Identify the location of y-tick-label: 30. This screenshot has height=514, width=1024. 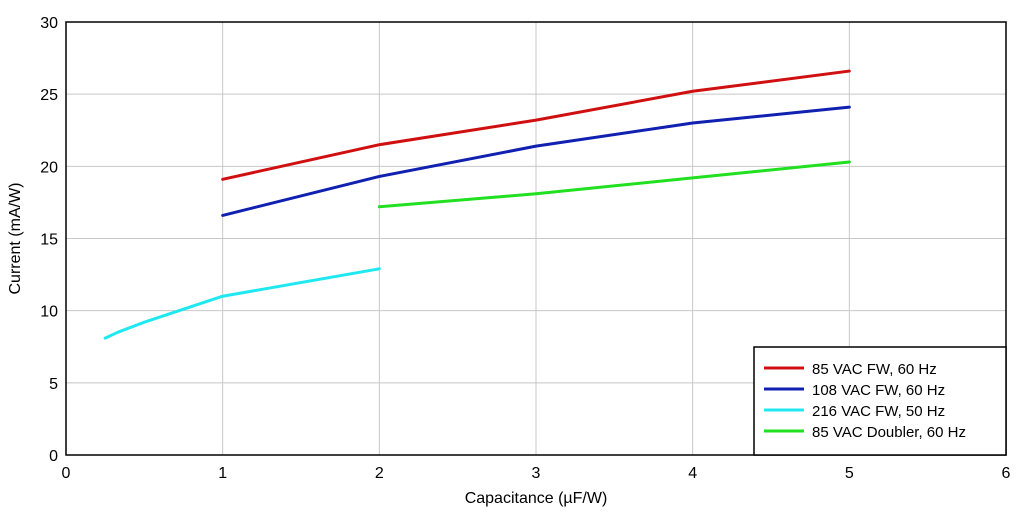
(49, 23).